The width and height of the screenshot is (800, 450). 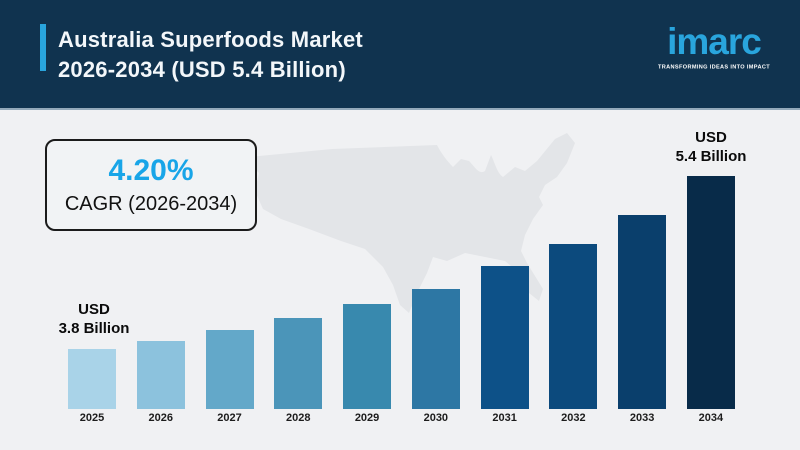 What do you see at coordinates (367, 356) in the screenshot?
I see `bar-2029` at bounding box center [367, 356].